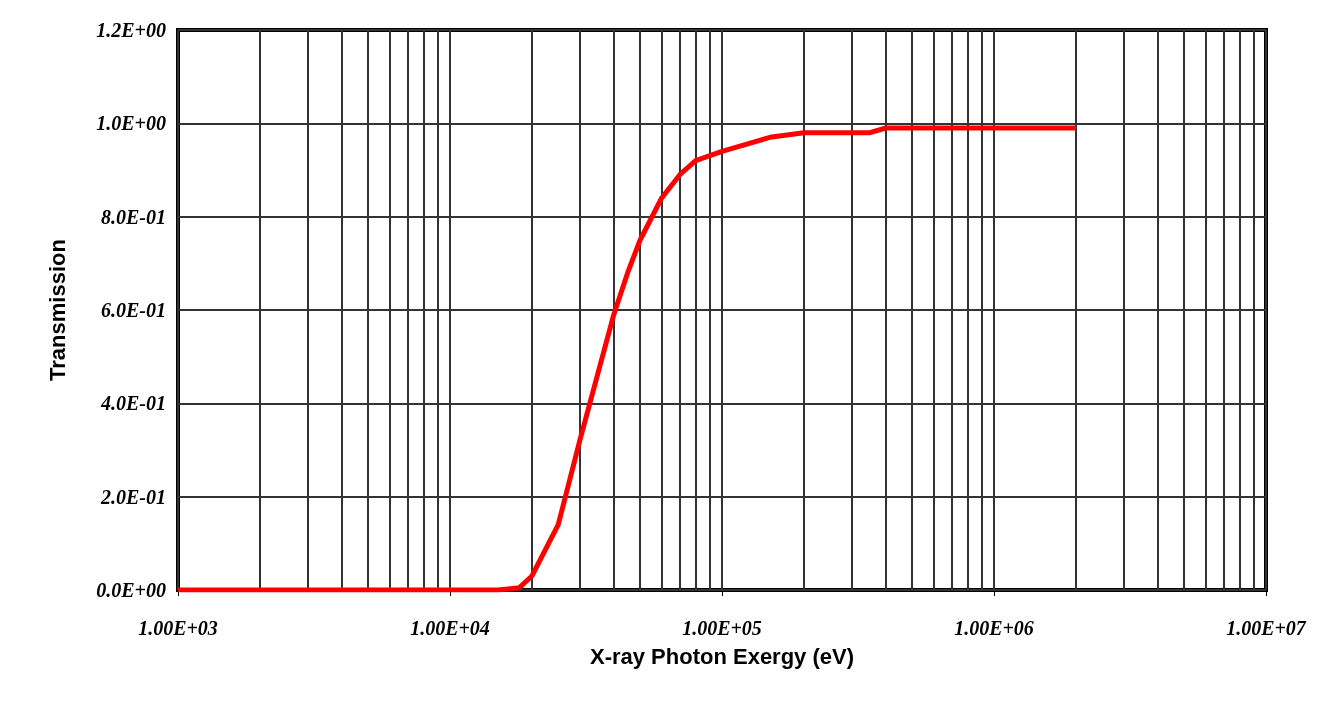 The image size is (1332, 723). Describe the element at coordinates (133, 216) in the screenshot. I see `y-tick-label: 8.0E-01` at that location.